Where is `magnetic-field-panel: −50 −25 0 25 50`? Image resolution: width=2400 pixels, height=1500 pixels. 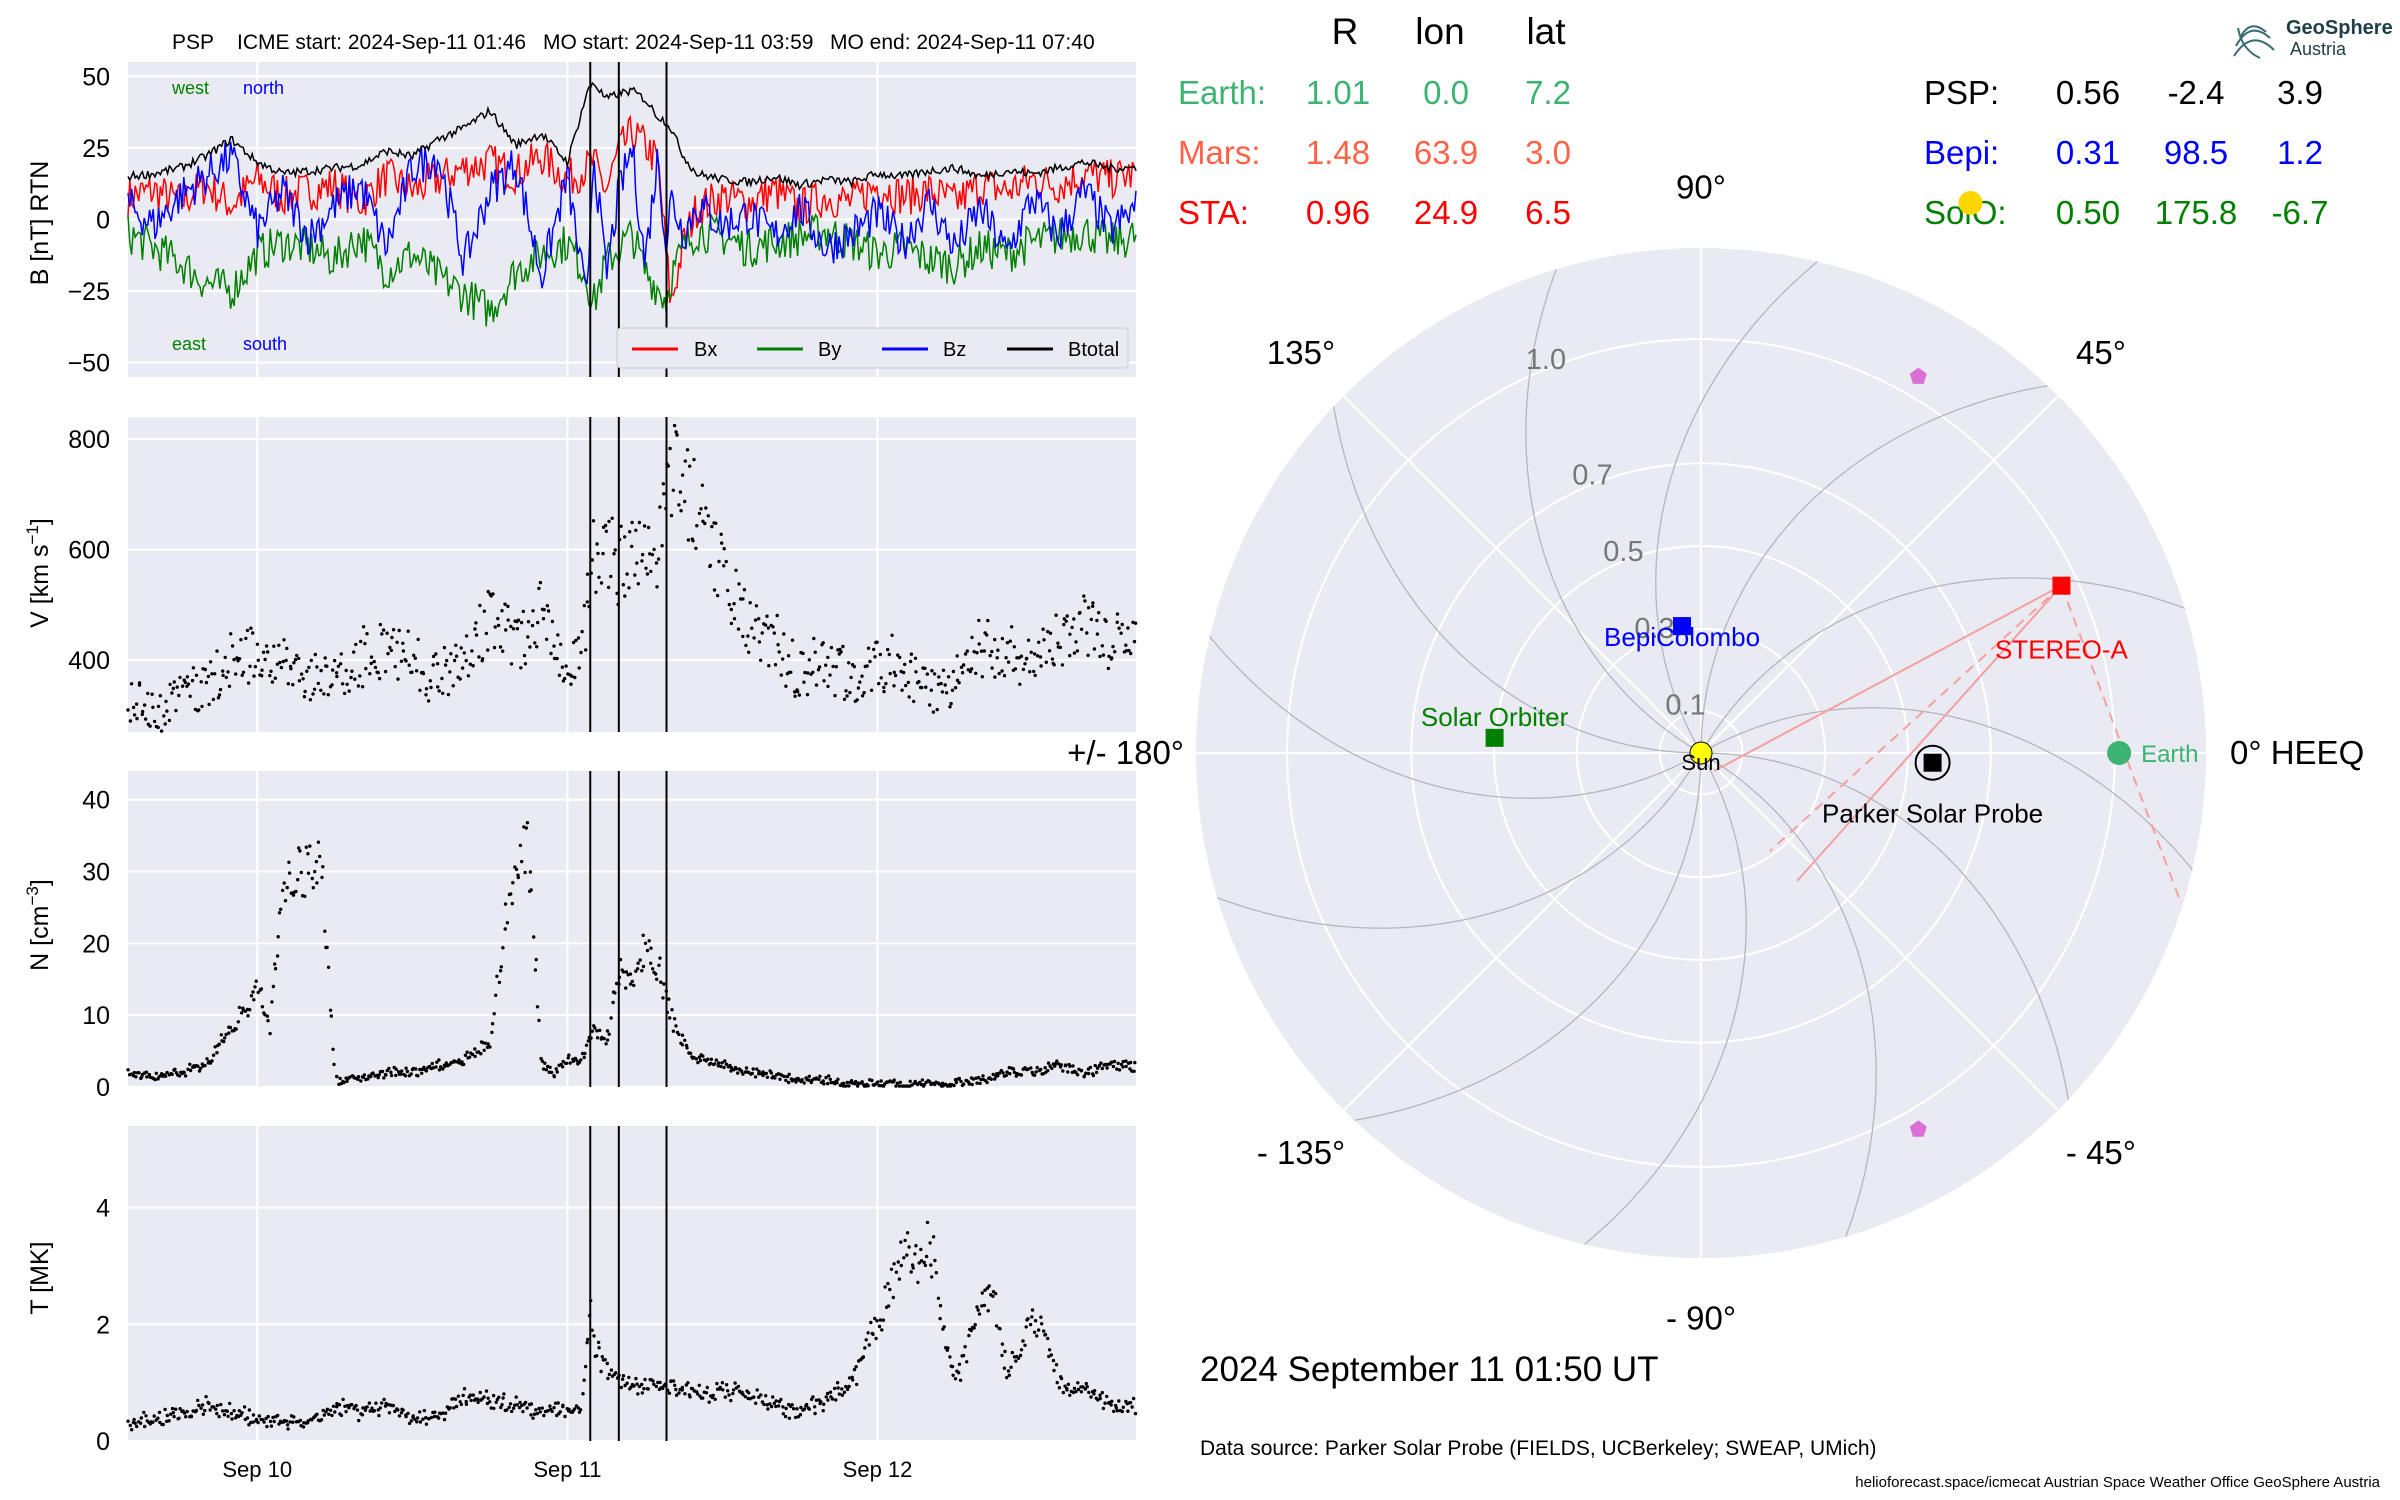
magnetic-field-panel: −50 −25 0 25 50 is located at coordinates (602, 220).